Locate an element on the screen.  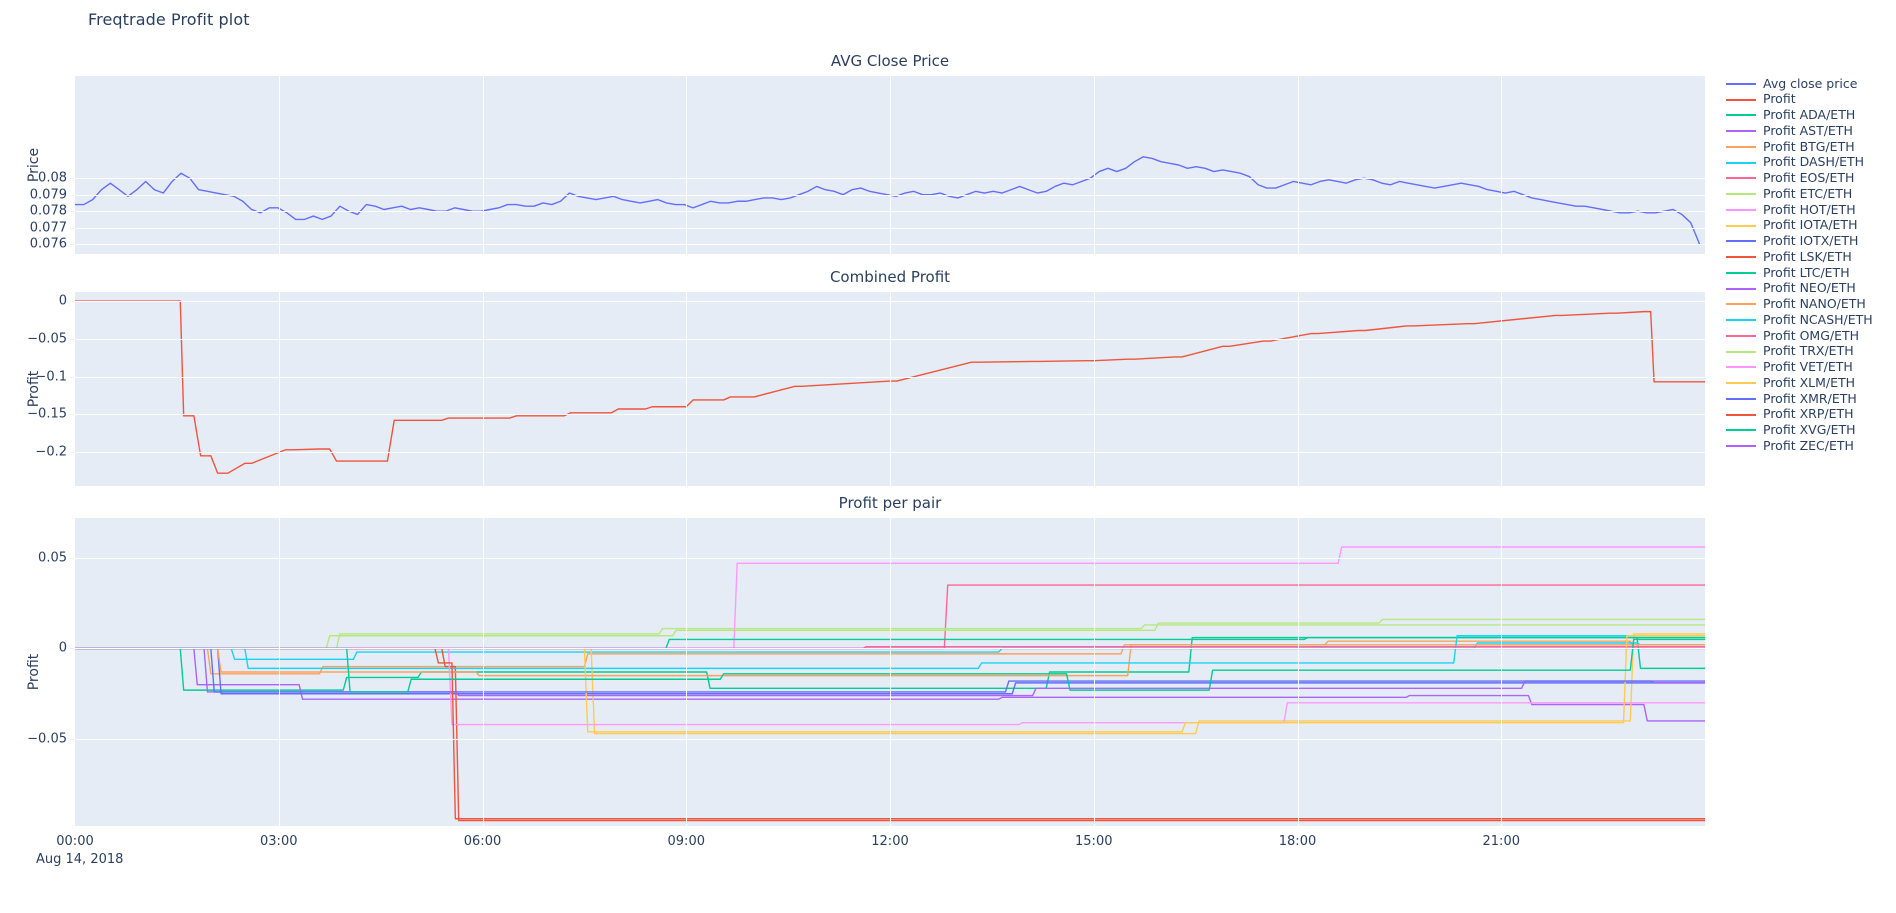
legend-item-label: Profit BTG/ETH is located at coordinates (1809, 146).